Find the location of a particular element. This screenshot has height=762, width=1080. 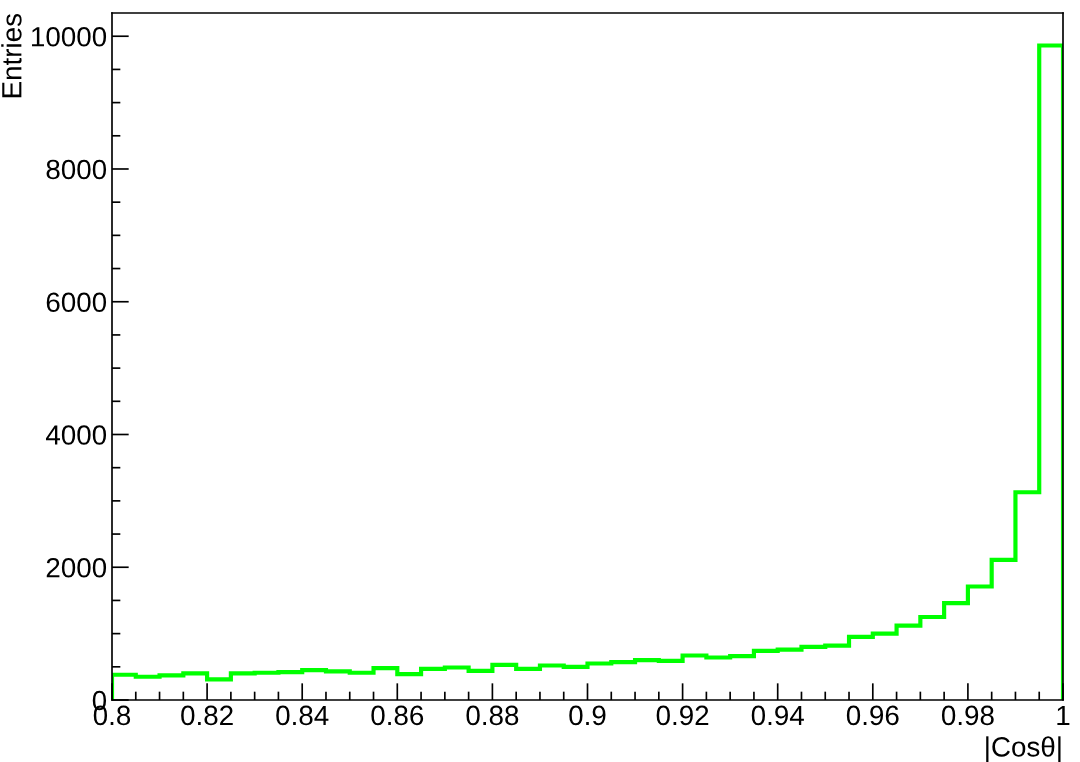

y-tick-label: 4000 is located at coordinates (76, 435).